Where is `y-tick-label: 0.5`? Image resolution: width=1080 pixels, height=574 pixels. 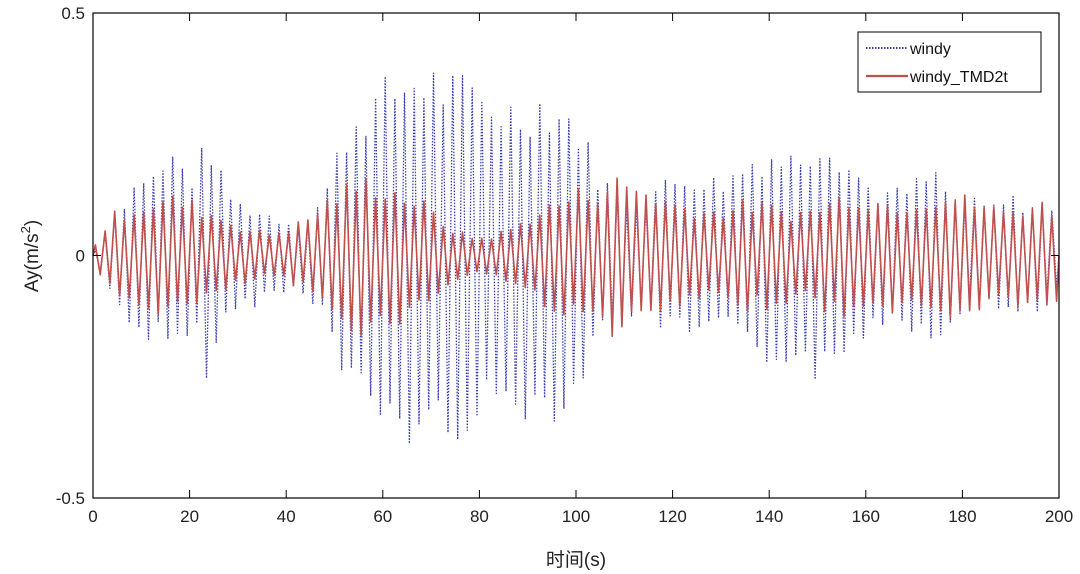
y-tick-label: 0.5 is located at coordinates (73, 13).